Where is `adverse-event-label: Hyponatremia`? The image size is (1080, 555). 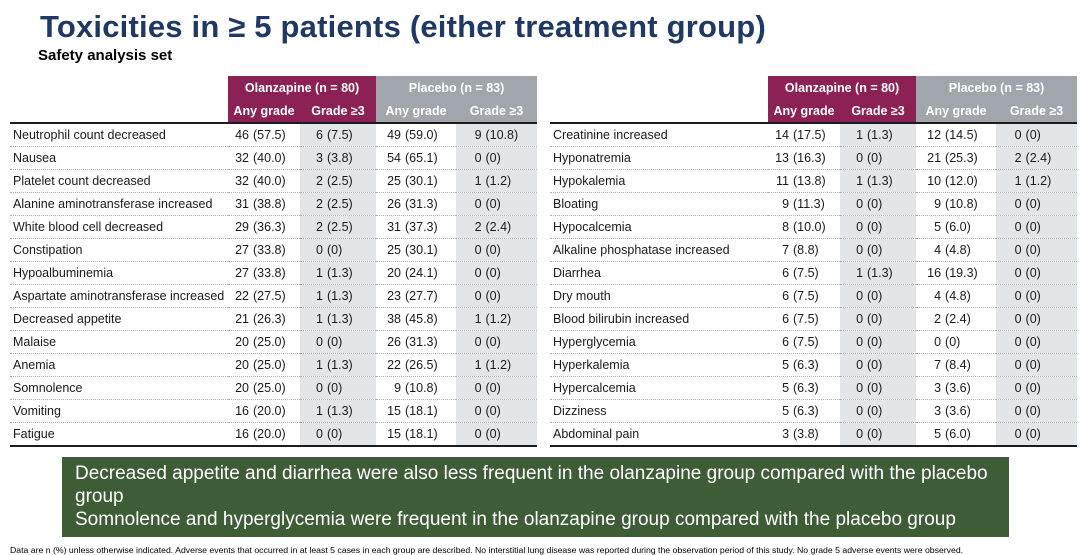
adverse-event-label: Hyponatremia is located at coordinates (659, 158).